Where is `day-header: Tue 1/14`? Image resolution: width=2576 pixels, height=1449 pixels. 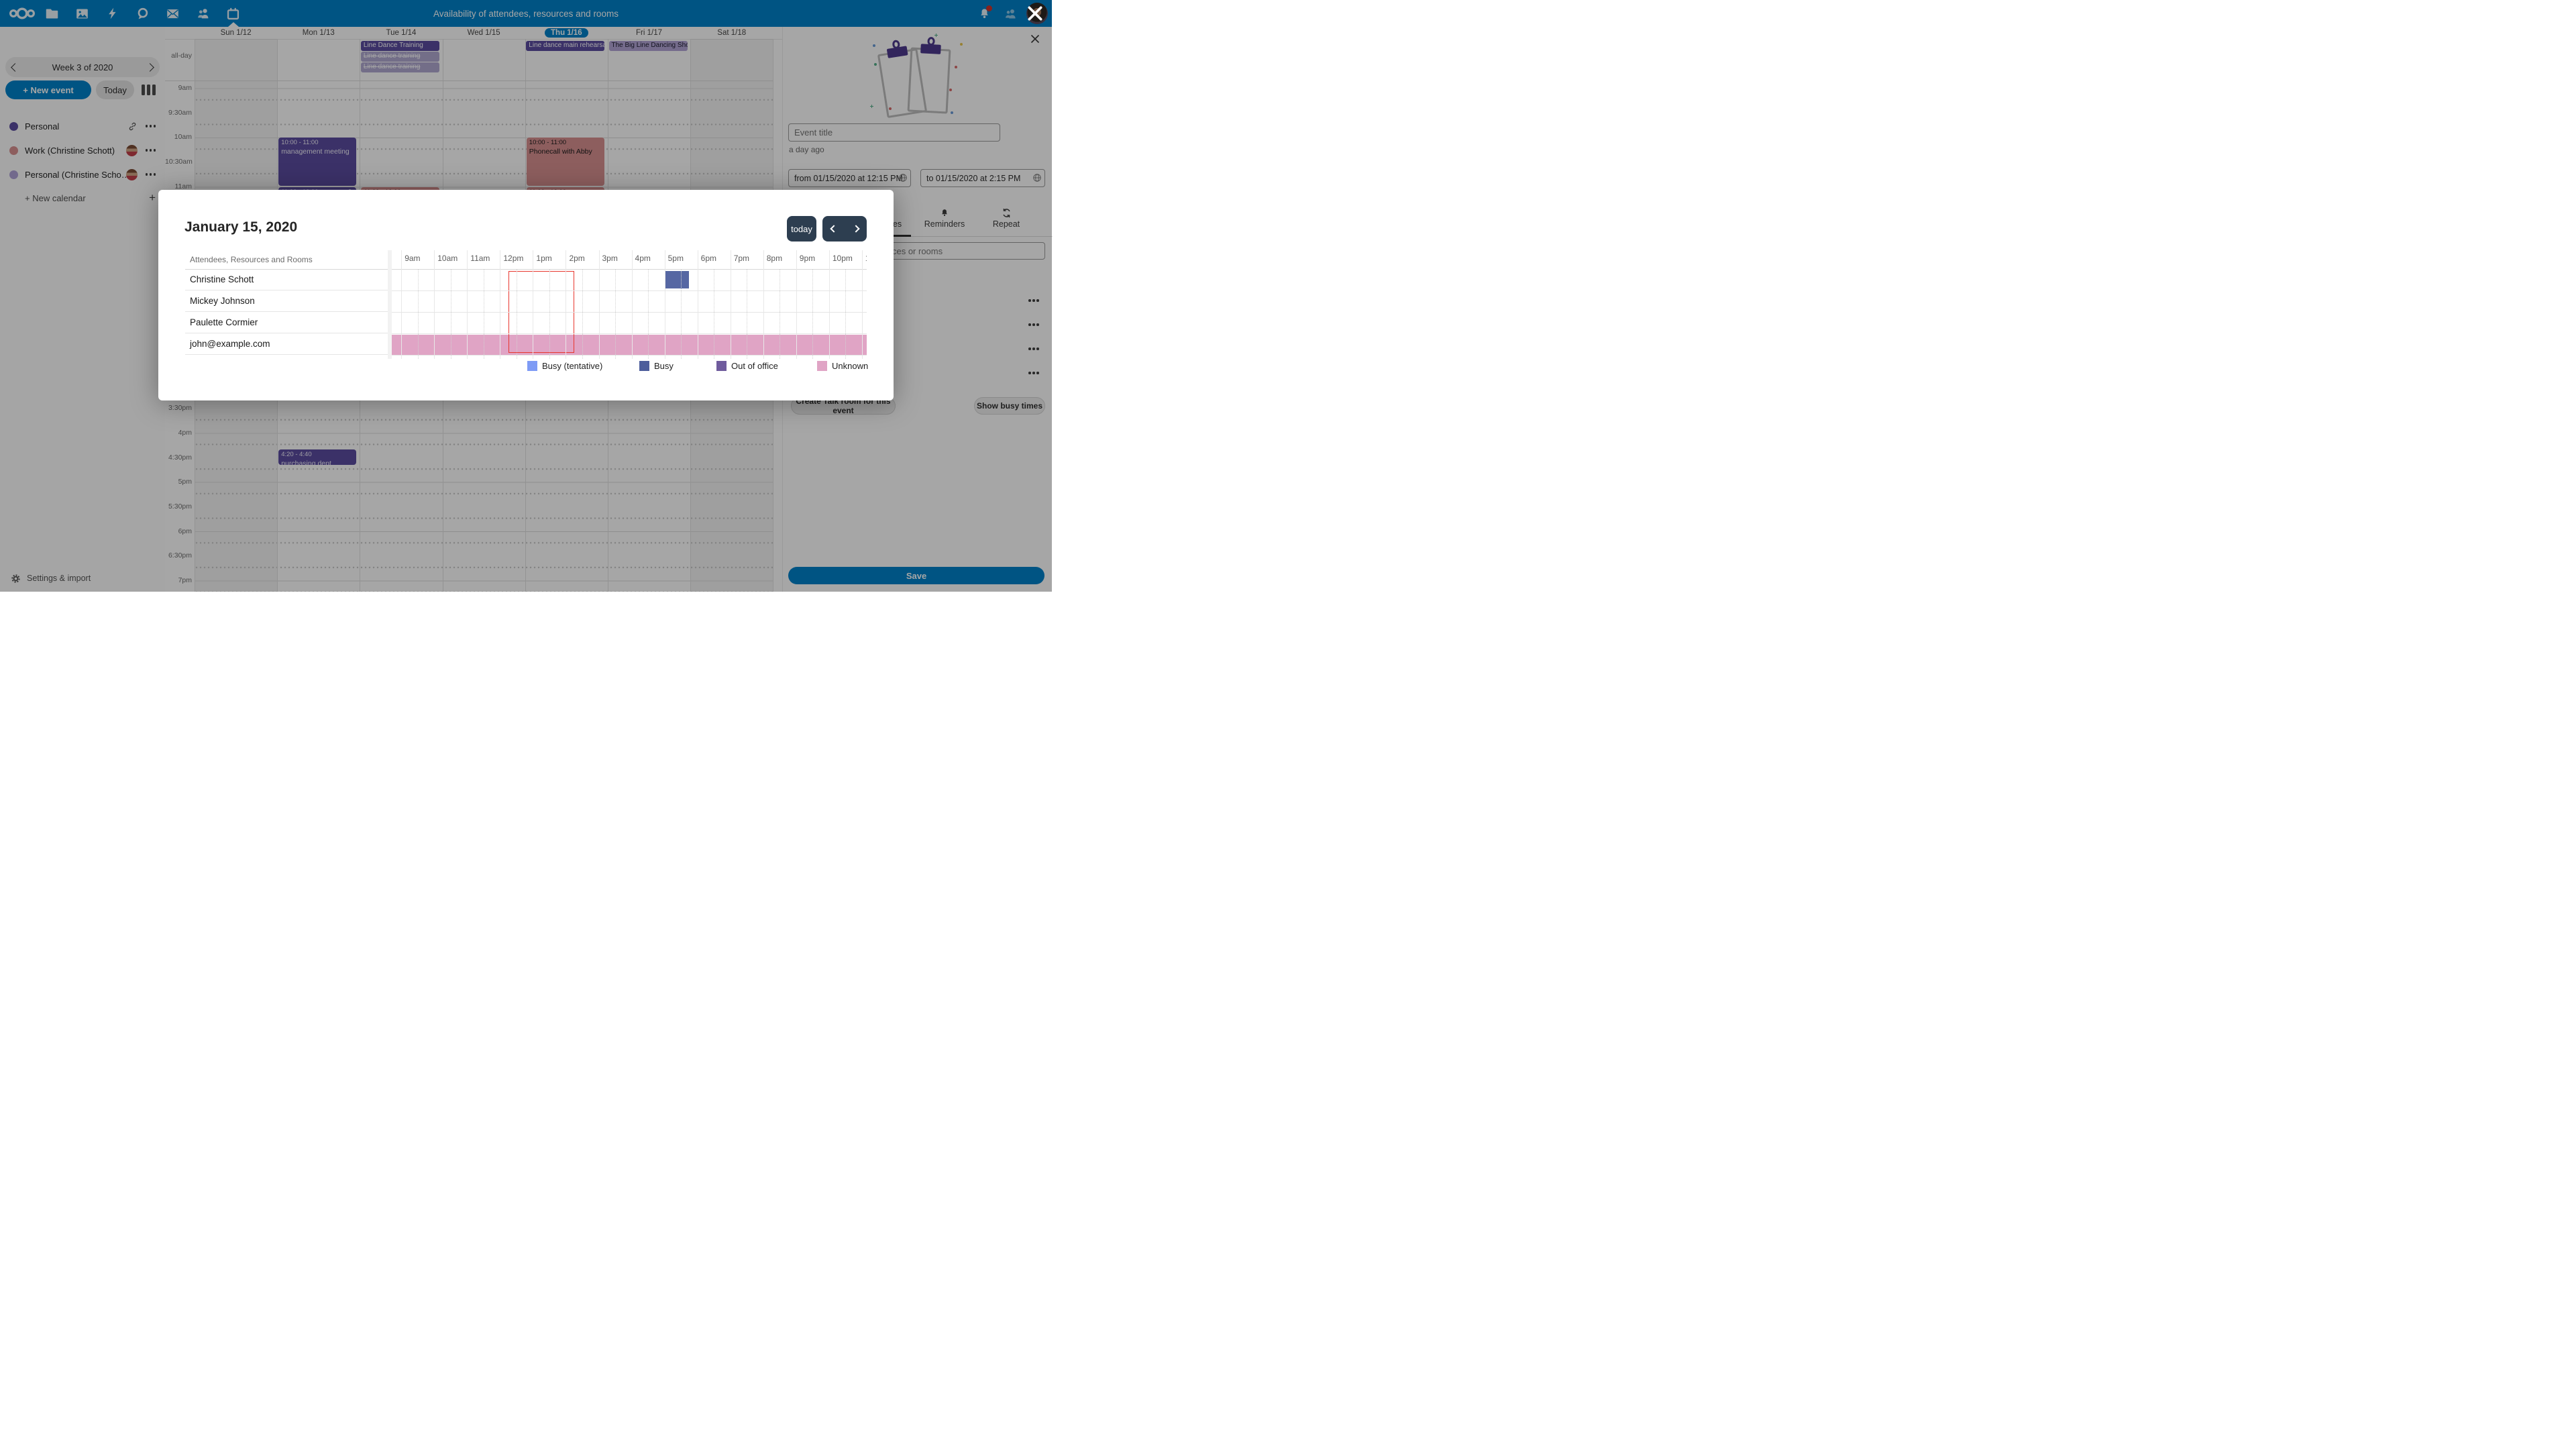
day-header: Tue 1/14 is located at coordinates (401, 33).